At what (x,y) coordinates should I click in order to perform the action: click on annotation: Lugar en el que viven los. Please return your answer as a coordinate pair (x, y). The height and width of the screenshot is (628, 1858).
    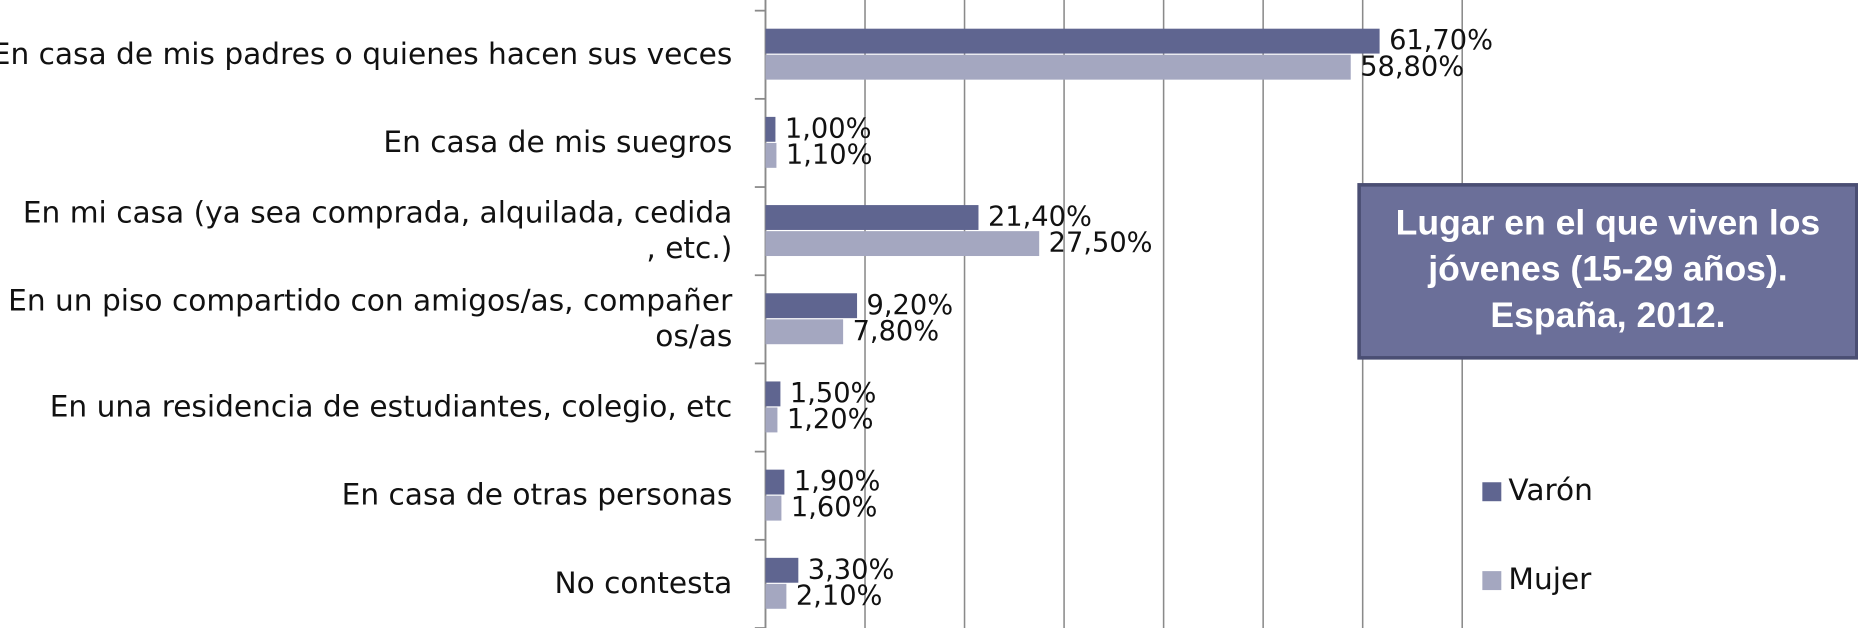
    Looking at the image, I should click on (1608, 223).